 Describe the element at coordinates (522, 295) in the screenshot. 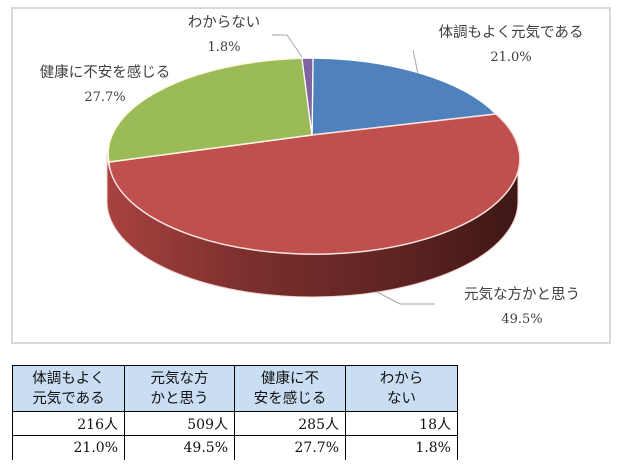

I see `label-name: 元気な方かと思う` at that location.